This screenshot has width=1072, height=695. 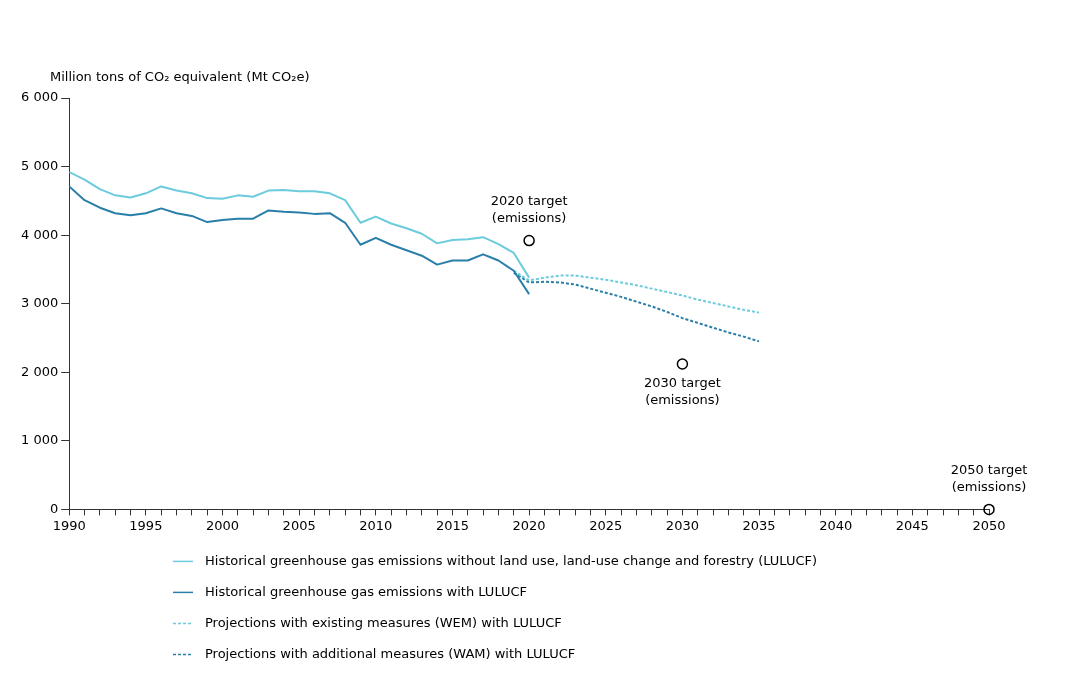 What do you see at coordinates (40, 234) in the screenshot?
I see `y-tick-label: 4 000` at bounding box center [40, 234].